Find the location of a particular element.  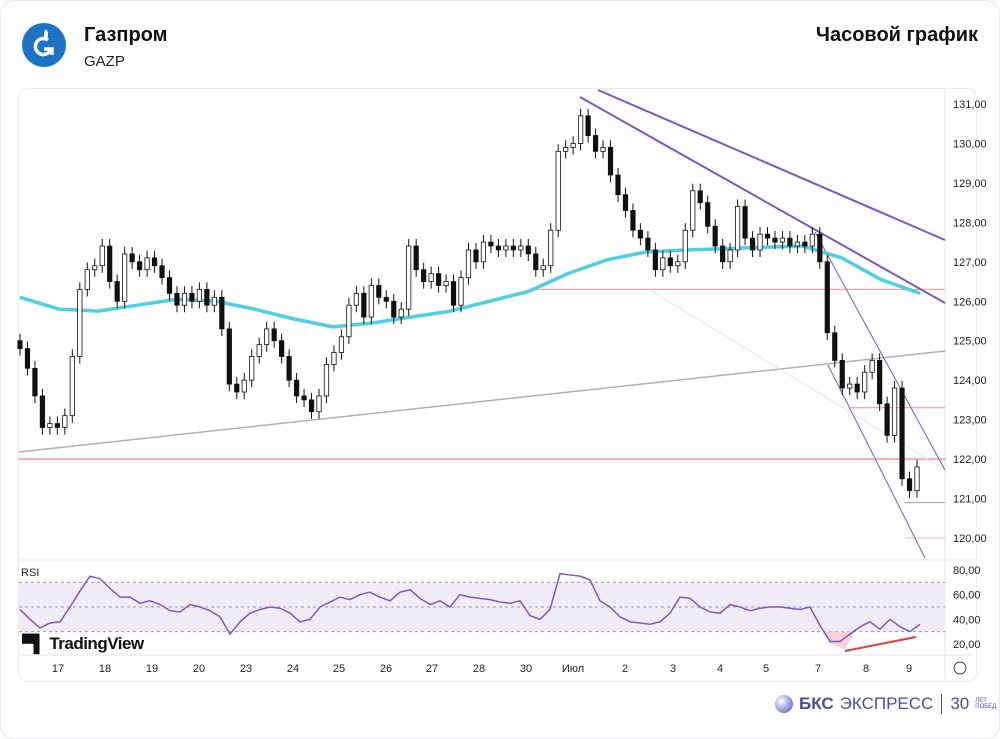

tradingview-watermark: ▀▌ TradingView is located at coordinates (83, 643).